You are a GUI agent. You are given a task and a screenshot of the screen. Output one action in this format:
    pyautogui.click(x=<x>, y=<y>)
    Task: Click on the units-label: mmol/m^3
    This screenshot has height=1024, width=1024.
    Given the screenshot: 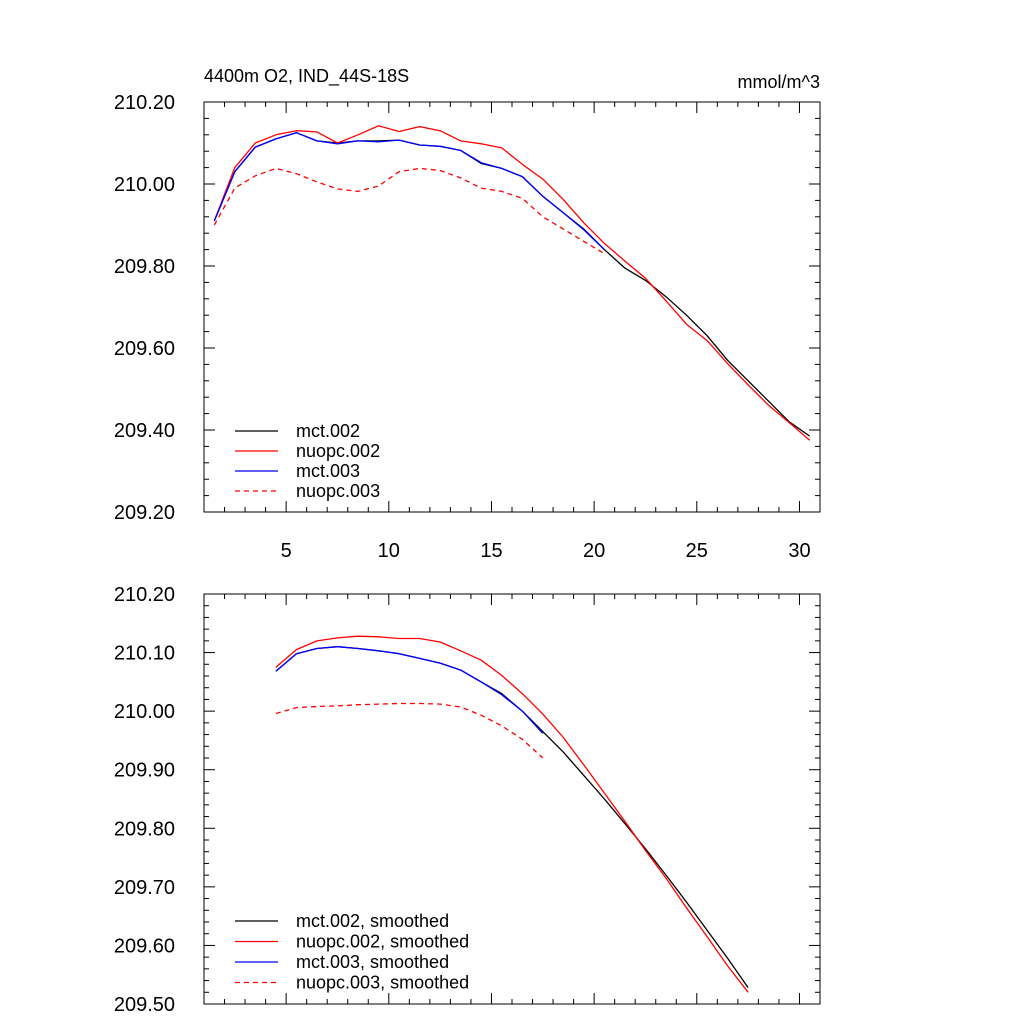 What is the action you would take?
    pyautogui.click(x=779, y=82)
    